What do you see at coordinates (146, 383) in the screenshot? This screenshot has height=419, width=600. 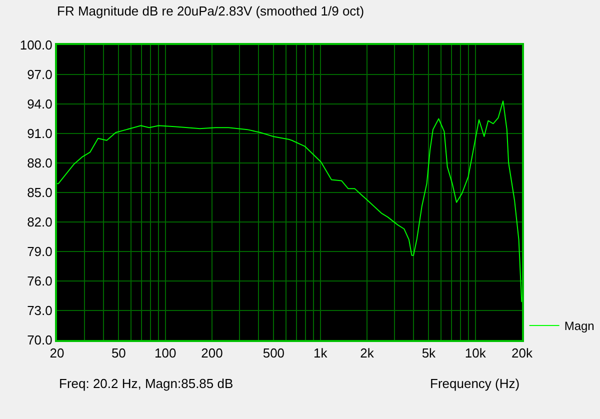 I see `text: Freq: 20.2 Hz, Magn:85.85 dB` at bounding box center [146, 383].